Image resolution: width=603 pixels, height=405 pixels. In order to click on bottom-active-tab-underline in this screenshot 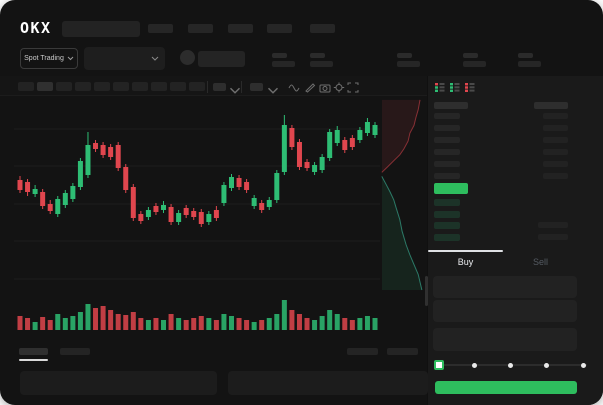, I will do `click(33, 360)`.